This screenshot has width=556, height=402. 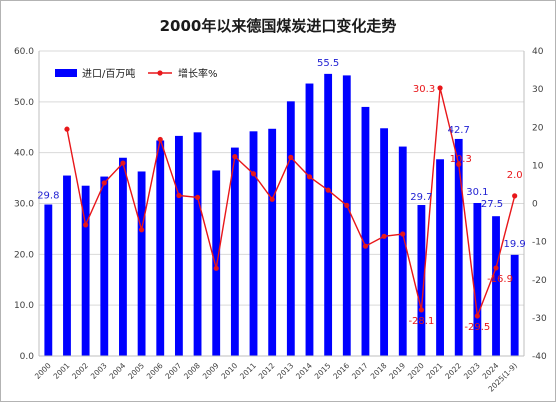 I want to click on x-tick-label: 2020, so click(x=416, y=371).